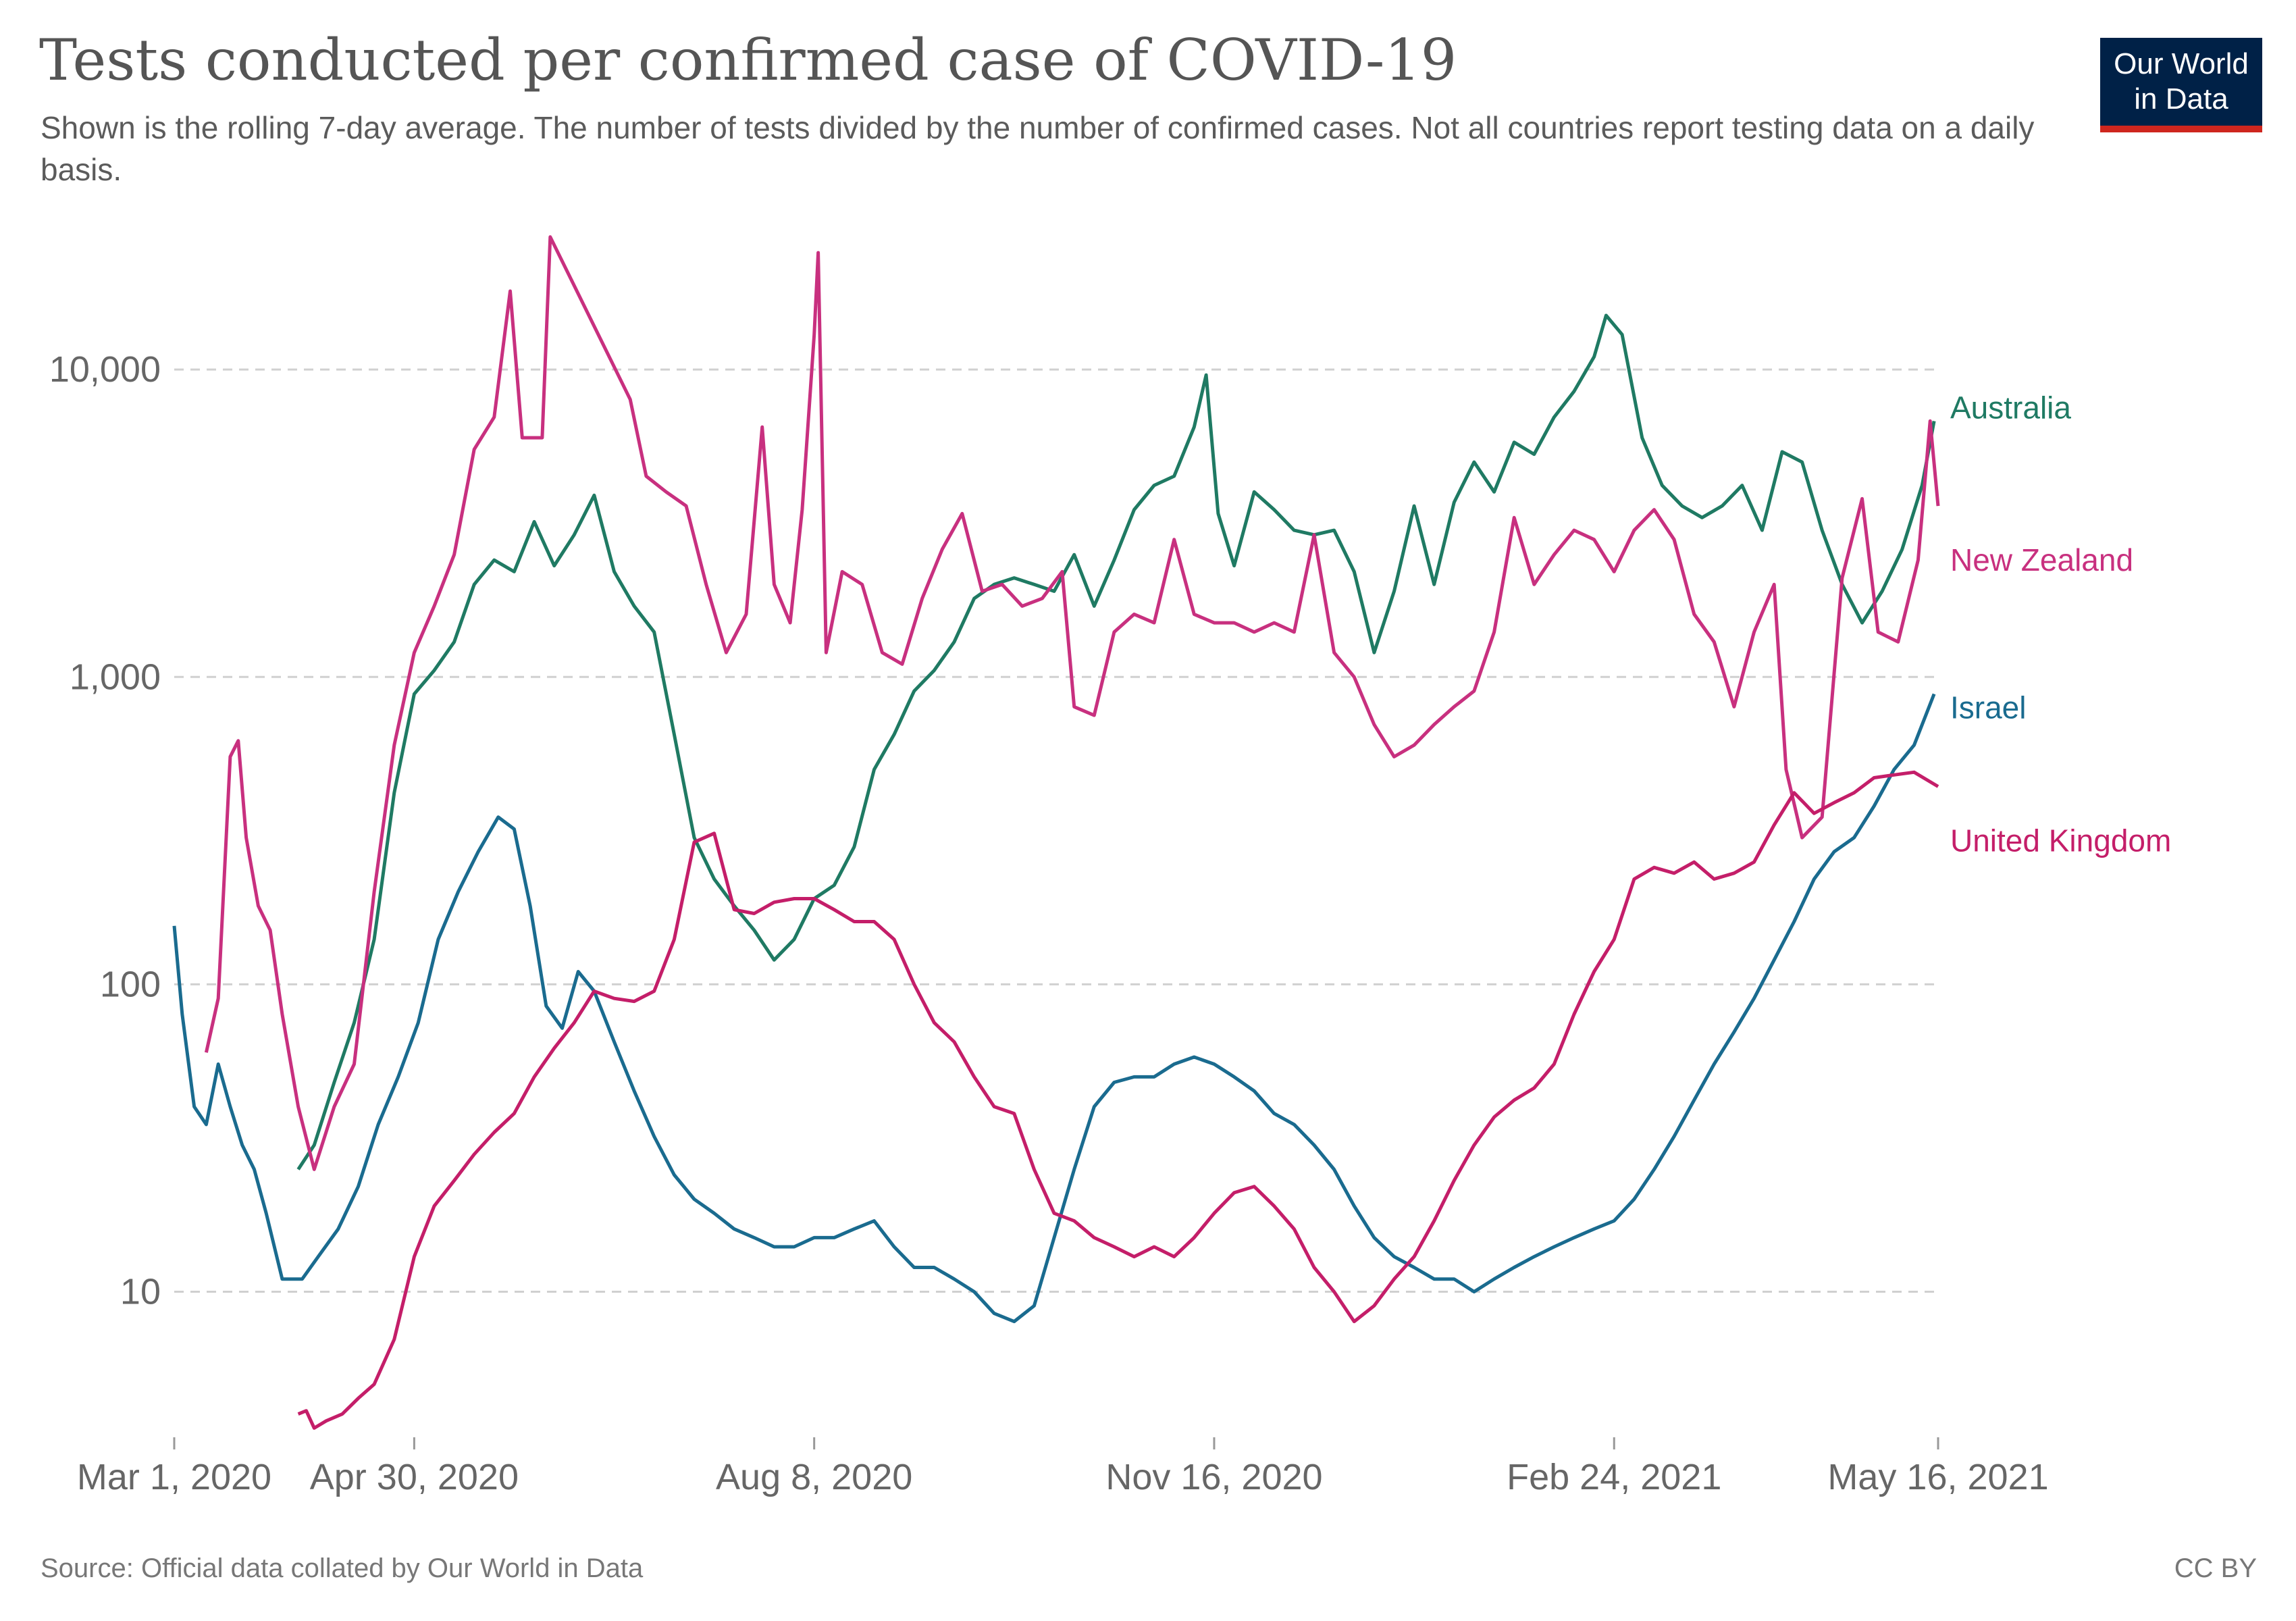  What do you see at coordinates (2060, 840) in the screenshot?
I see `series-label-united-kingdom: United Kingdom` at bounding box center [2060, 840].